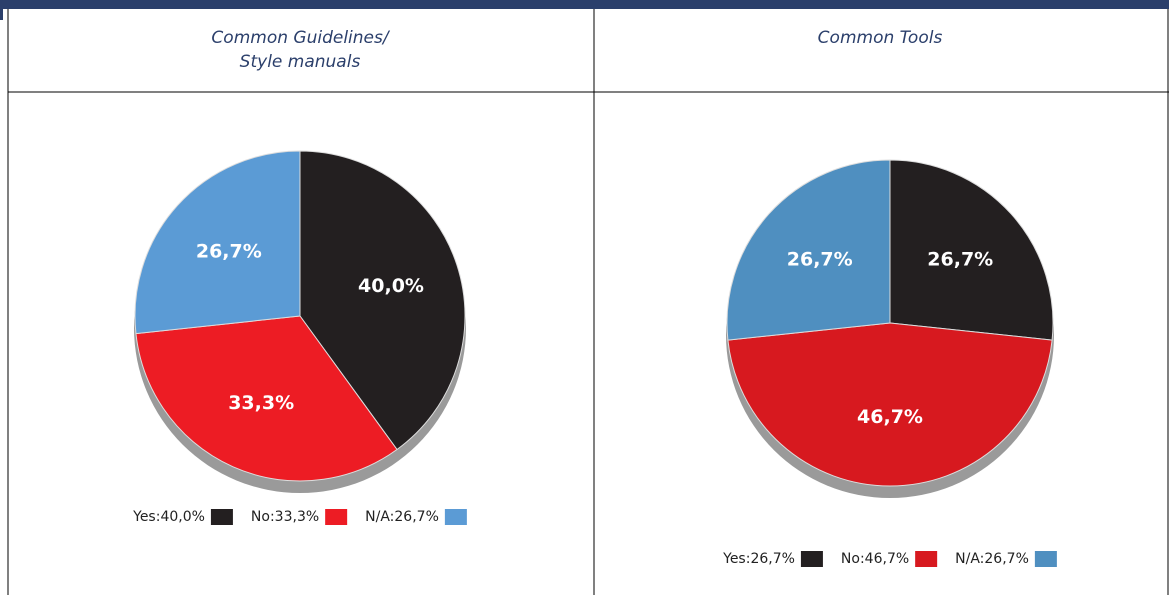 Image resolution: width=1169 pixels, height=595 pixels. I want to click on value-label: 46,7%, so click(890, 417).